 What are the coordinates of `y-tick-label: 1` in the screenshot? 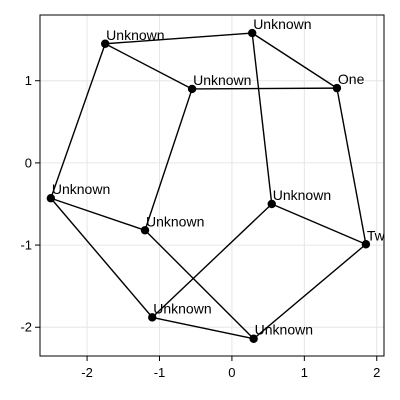 It's located at (28, 80).